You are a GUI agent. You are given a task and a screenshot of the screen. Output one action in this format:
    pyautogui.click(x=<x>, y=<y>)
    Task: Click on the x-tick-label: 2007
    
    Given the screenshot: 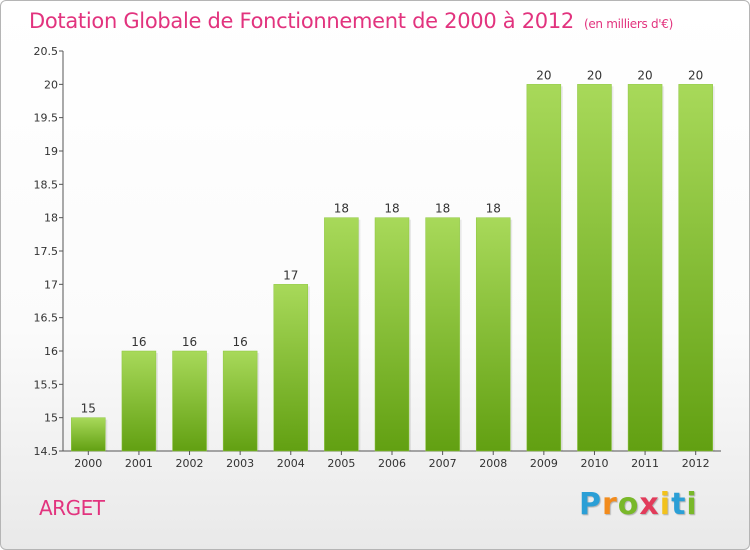 What is the action you would take?
    pyautogui.click(x=443, y=463)
    